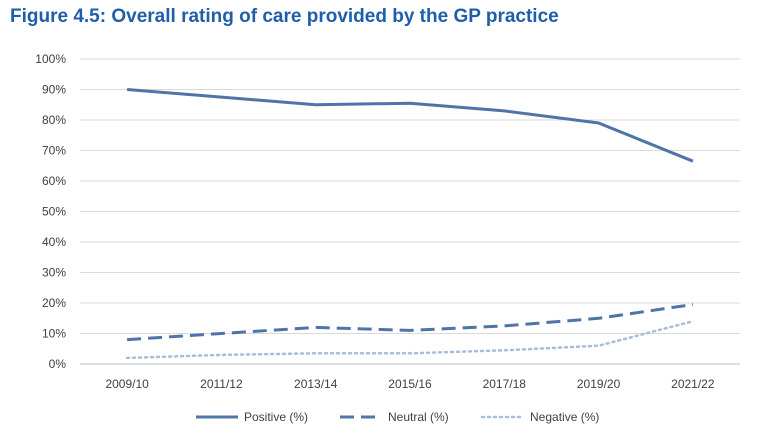  What do you see at coordinates (505, 384) in the screenshot?
I see `x-tick-label: 2017/18` at bounding box center [505, 384].